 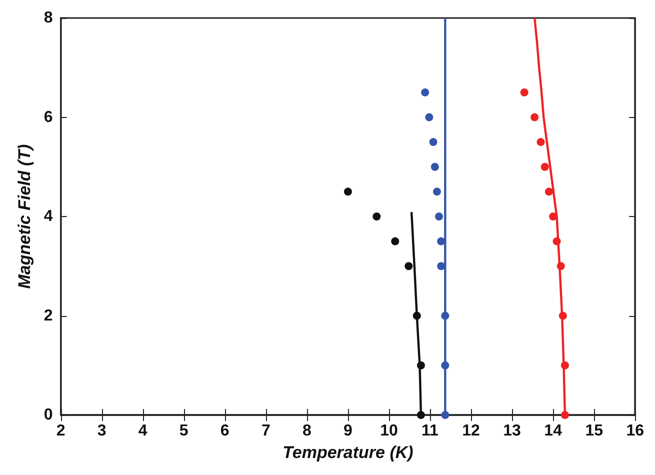 What do you see at coordinates (225, 431) in the screenshot?
I see `x-tick-label: 6` at bounding box center [225, 431].